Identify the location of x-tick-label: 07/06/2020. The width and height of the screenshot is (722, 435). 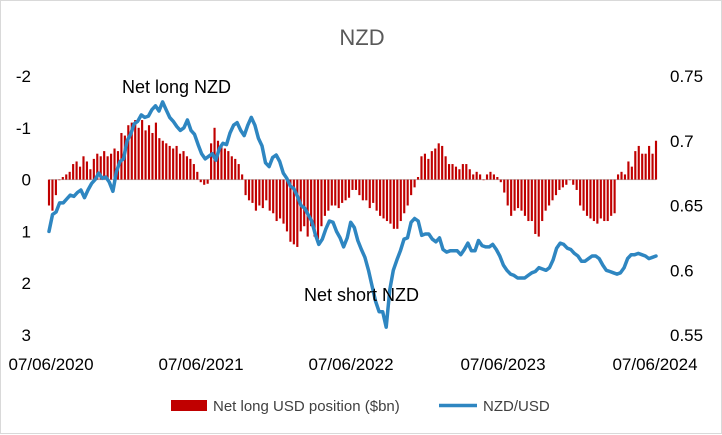
(50, 364).